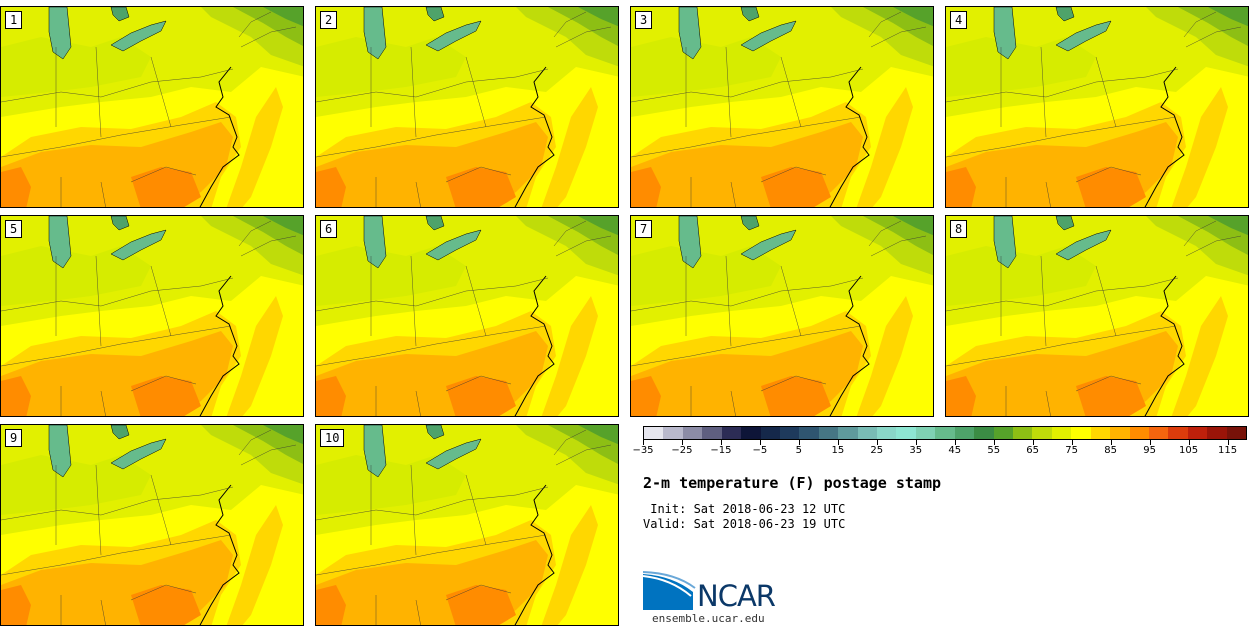  What do you see at coordinates (782, 107) in the screenshot?
I see `postage-stamp-panel: 3` at bounding box center [782, 107].